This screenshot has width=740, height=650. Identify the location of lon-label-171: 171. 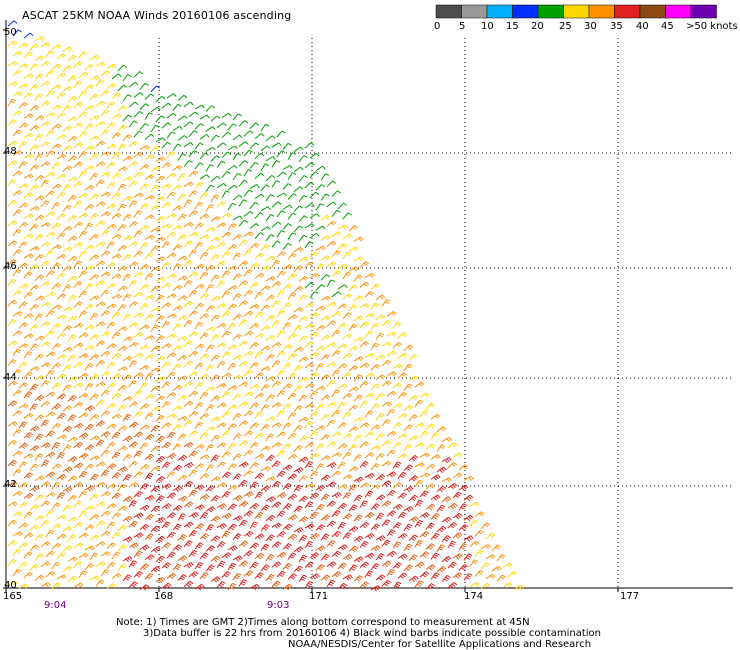
(319, 596).